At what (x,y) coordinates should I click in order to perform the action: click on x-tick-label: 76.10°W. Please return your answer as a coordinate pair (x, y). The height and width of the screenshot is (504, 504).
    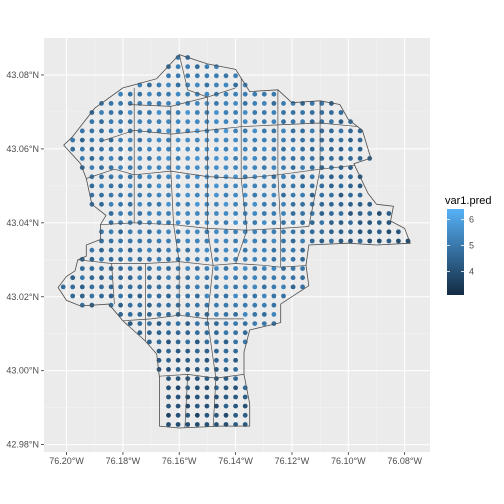
    Looking at the image, I should click on (348, 461).